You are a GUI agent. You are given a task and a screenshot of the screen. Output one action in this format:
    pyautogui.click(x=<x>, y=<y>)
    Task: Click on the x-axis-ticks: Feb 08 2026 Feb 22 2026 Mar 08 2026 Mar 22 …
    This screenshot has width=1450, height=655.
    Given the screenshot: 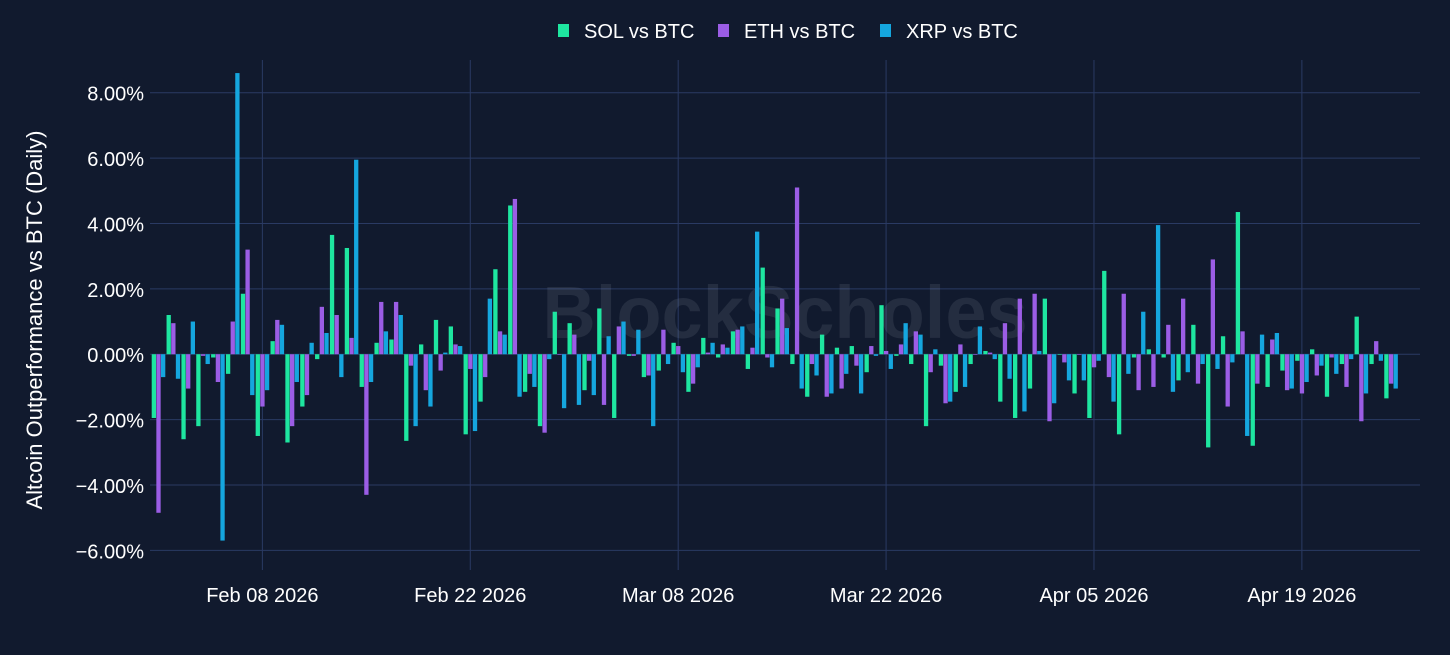 What is the action you would take?
    pyautogui.click(x=781, y=596)
    